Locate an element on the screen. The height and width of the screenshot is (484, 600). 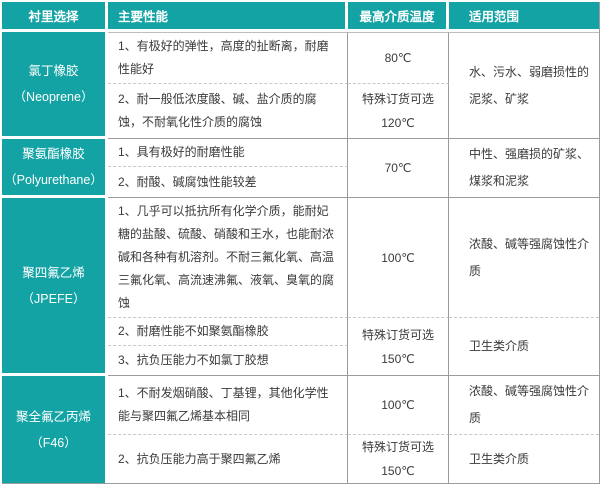
header-max-medium-temp: 最高介质温度 is located at coordinates (398, 17).